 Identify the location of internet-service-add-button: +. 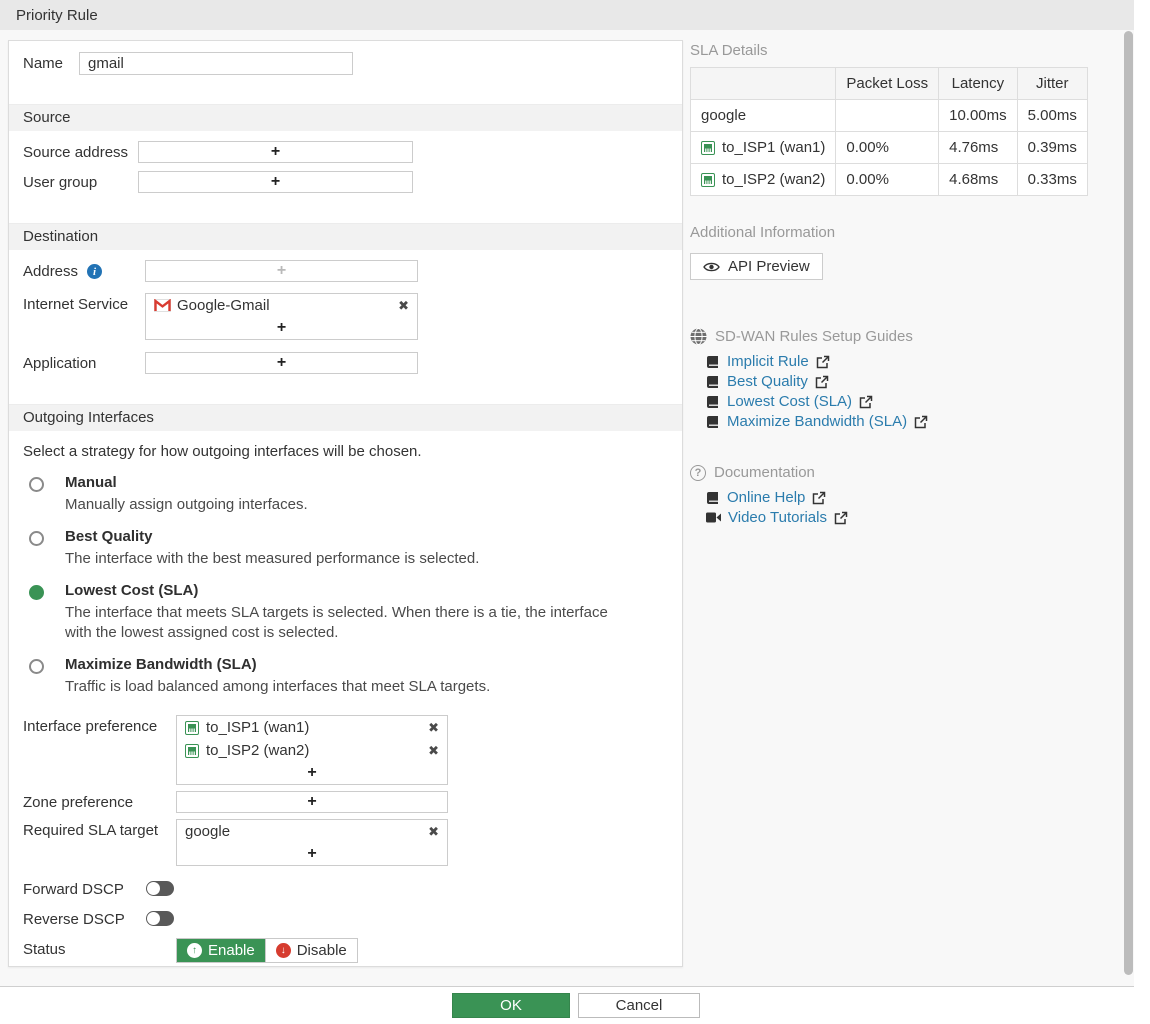
(281, 328).